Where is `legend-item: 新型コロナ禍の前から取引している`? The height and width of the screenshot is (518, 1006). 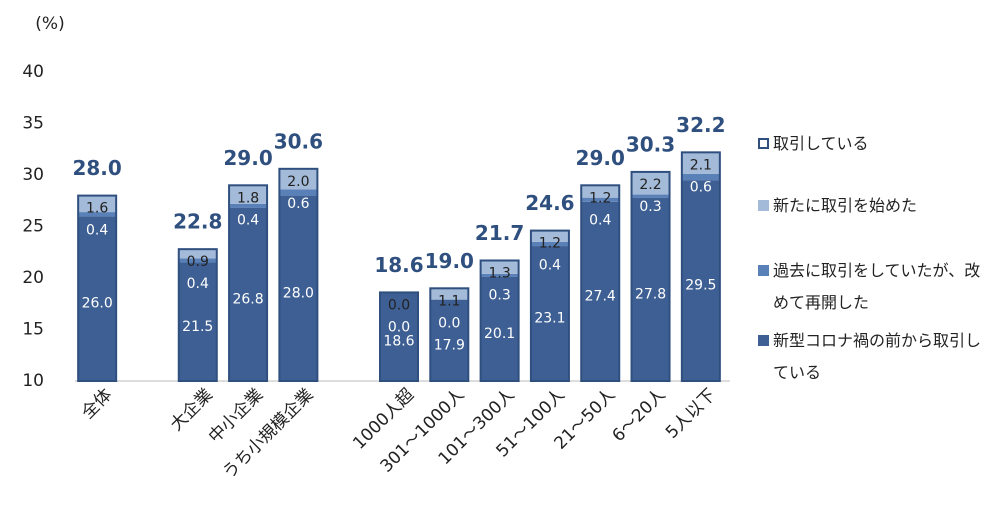 legend-item: 新型コロナ禍の前から取引している is located at coordinates (873, 357).